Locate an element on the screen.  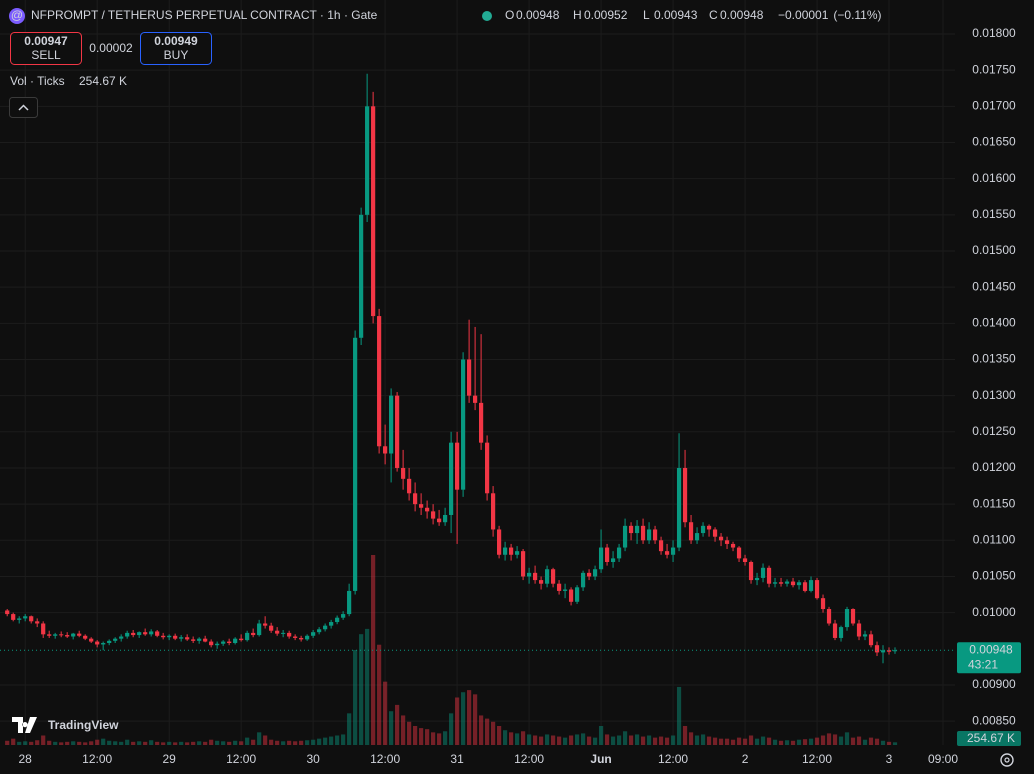
settings-icon is located at coordinates (1007, 760).